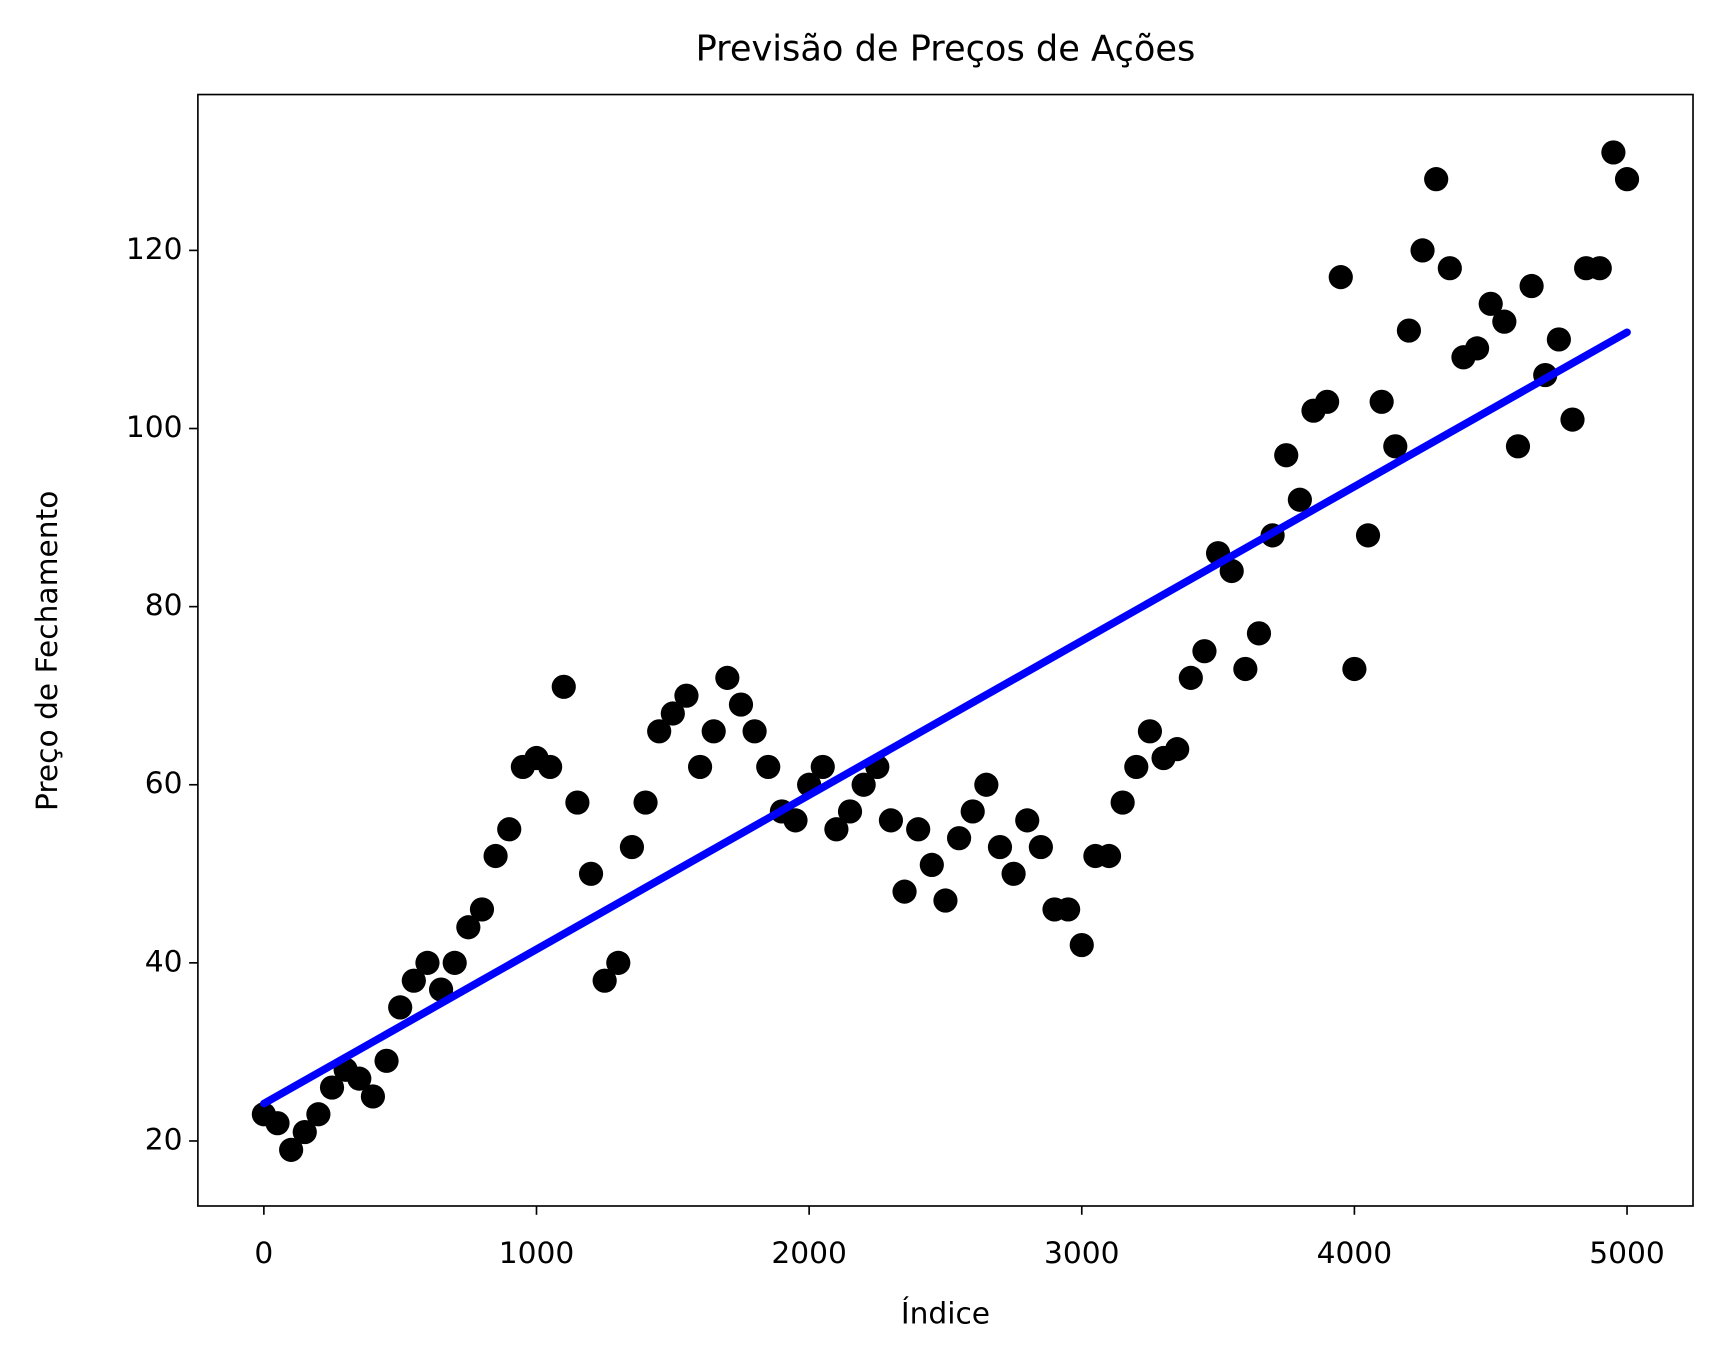  Describe the element at coordinates (945, 1312) in the screenshot. I see `x-axis-label: Índice` at that location.